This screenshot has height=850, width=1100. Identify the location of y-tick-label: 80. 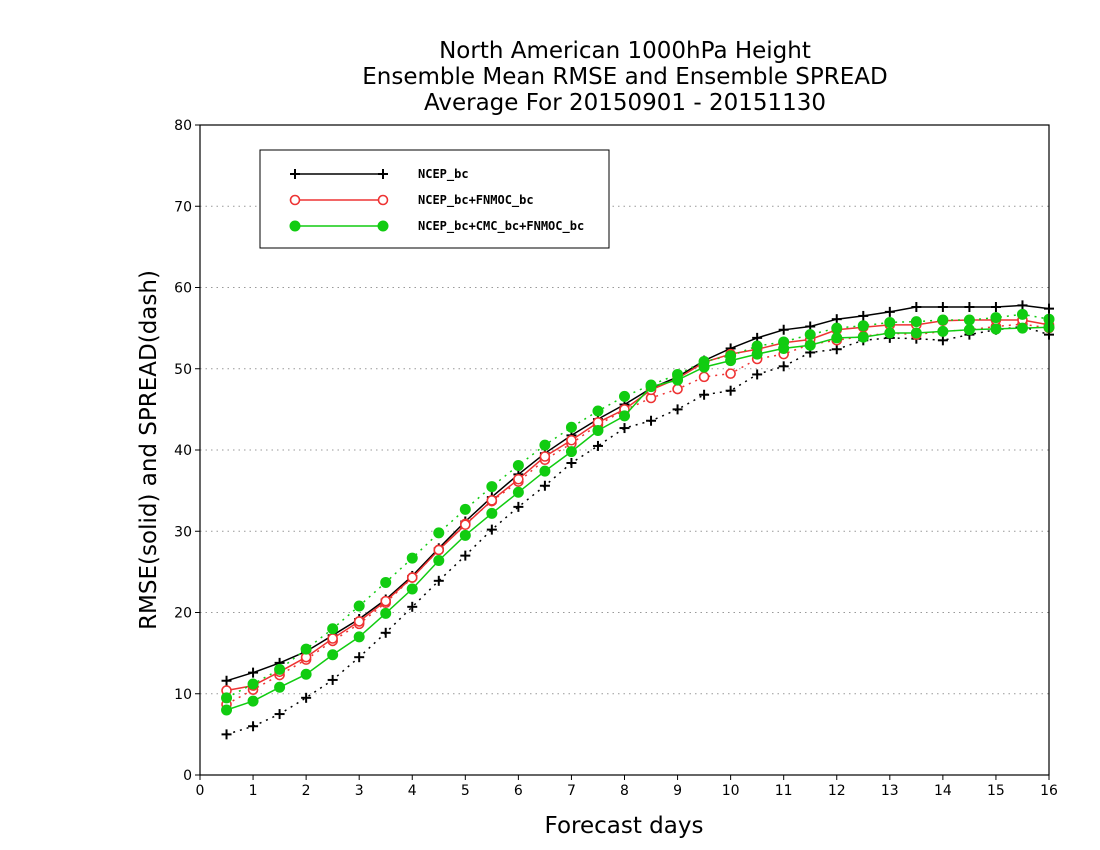
(183, 126).